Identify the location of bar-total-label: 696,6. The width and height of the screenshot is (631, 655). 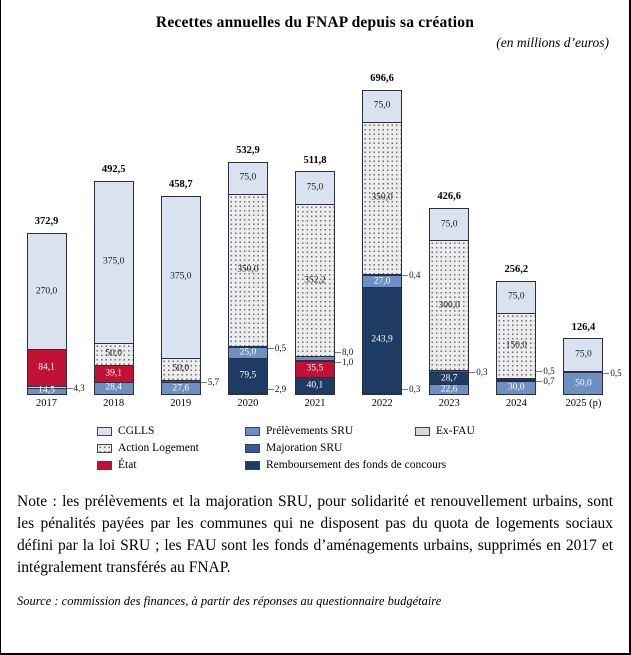
(382, 79).